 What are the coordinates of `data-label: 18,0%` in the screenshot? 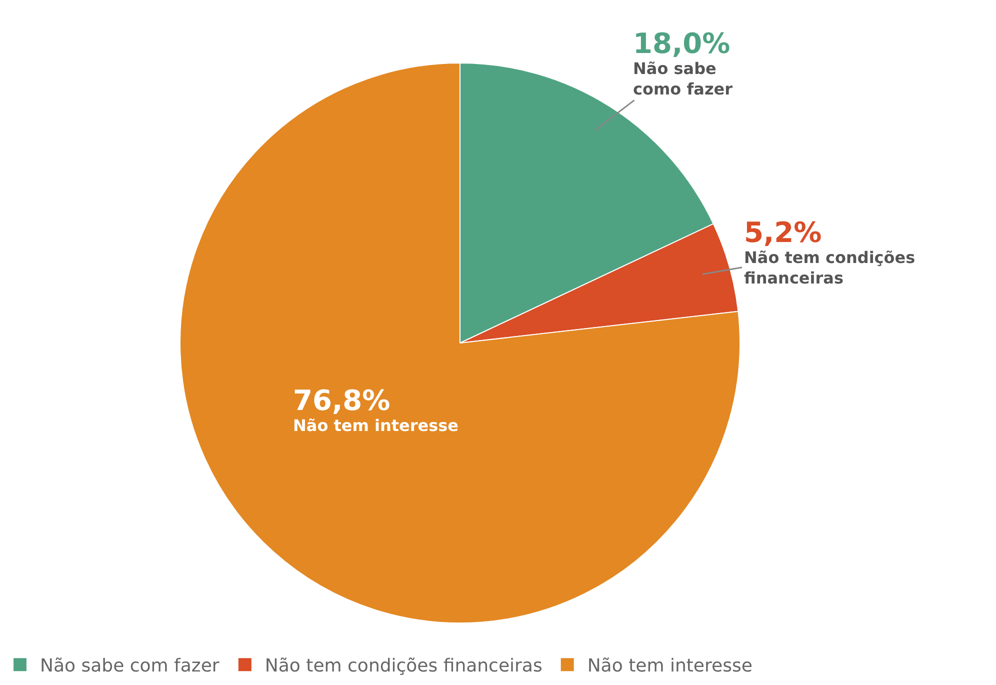 It's located at (681, 43).